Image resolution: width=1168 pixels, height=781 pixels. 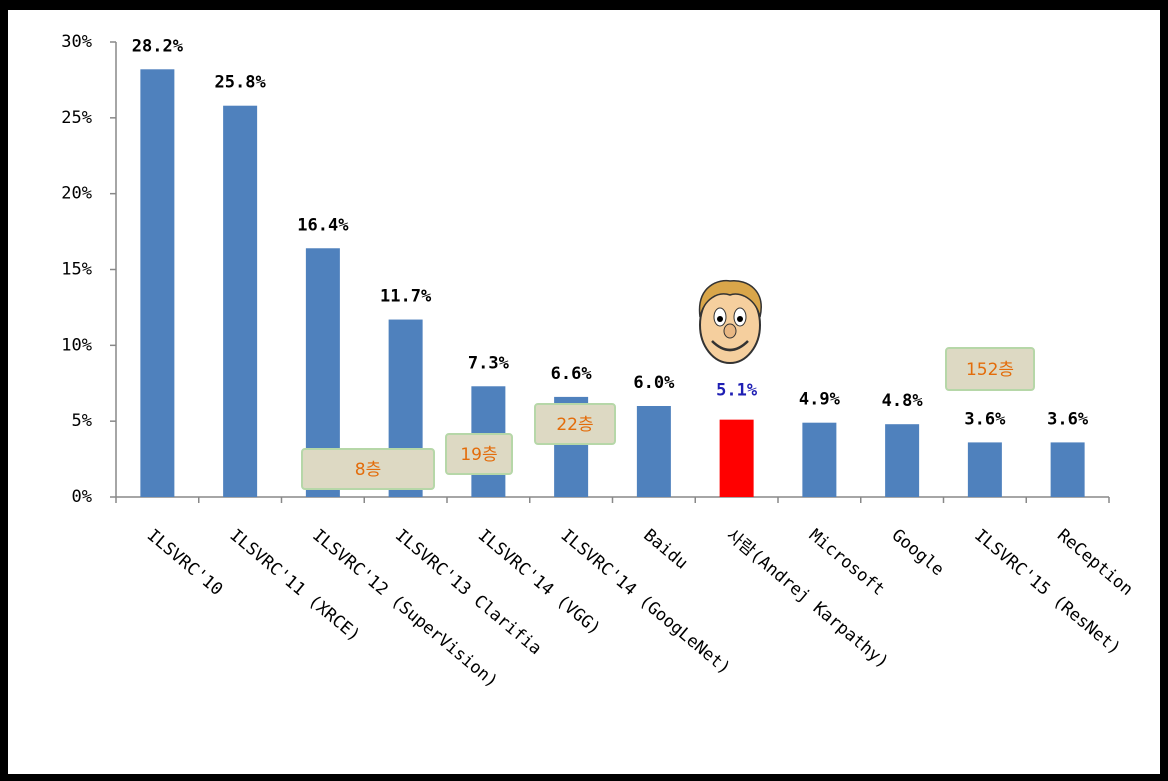 I want to click on y-tick-label: 25%, so click(x=76, y=118).